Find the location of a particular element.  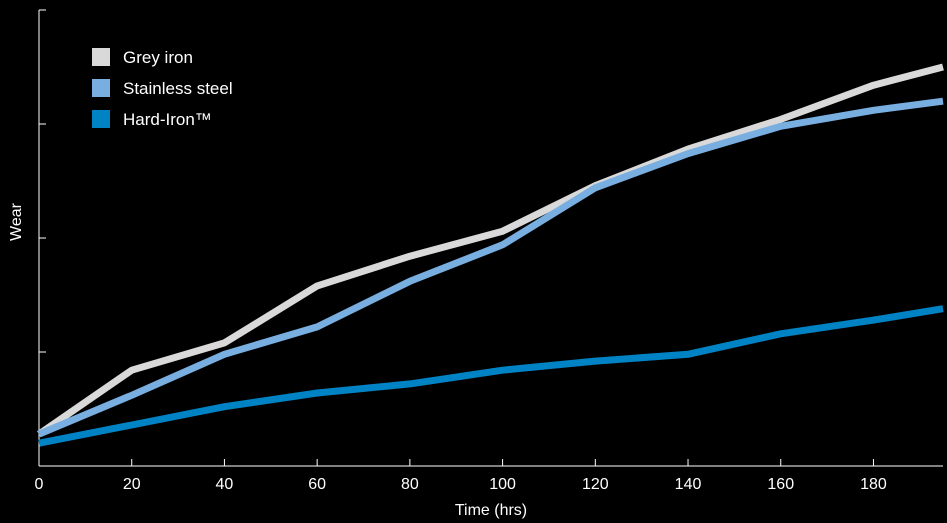

x-tick-label: 0 is located at coordinates (39, 484).